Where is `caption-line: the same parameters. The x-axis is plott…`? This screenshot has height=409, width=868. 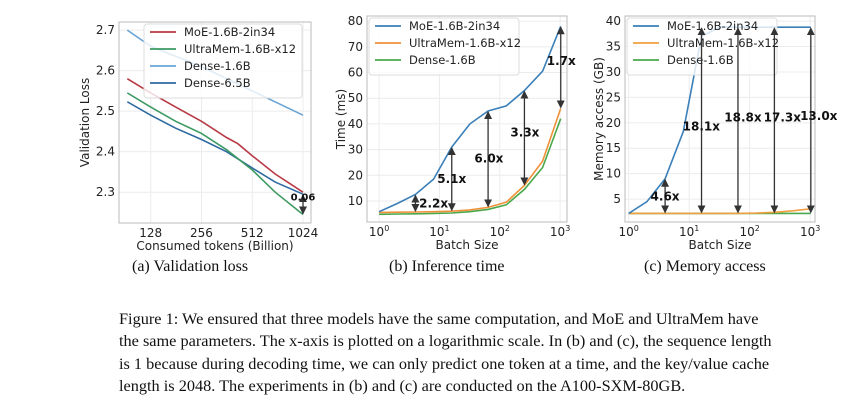
caption-line: the same parameters. The x-axis is plott… is located at coordinates (445, 341).